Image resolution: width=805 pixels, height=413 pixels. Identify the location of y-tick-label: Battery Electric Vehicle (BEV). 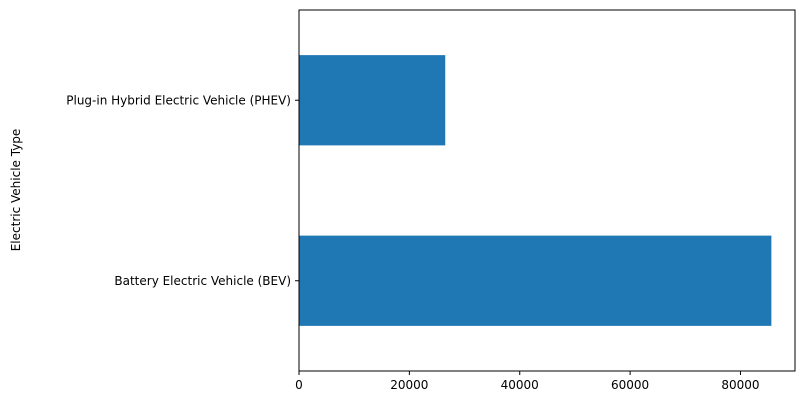
(202, 281).